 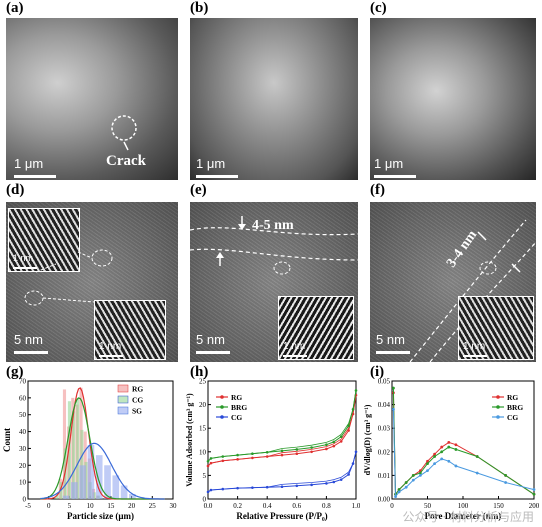 I want to click on x-tick-label: 0.4, so click(x=267, y=506).